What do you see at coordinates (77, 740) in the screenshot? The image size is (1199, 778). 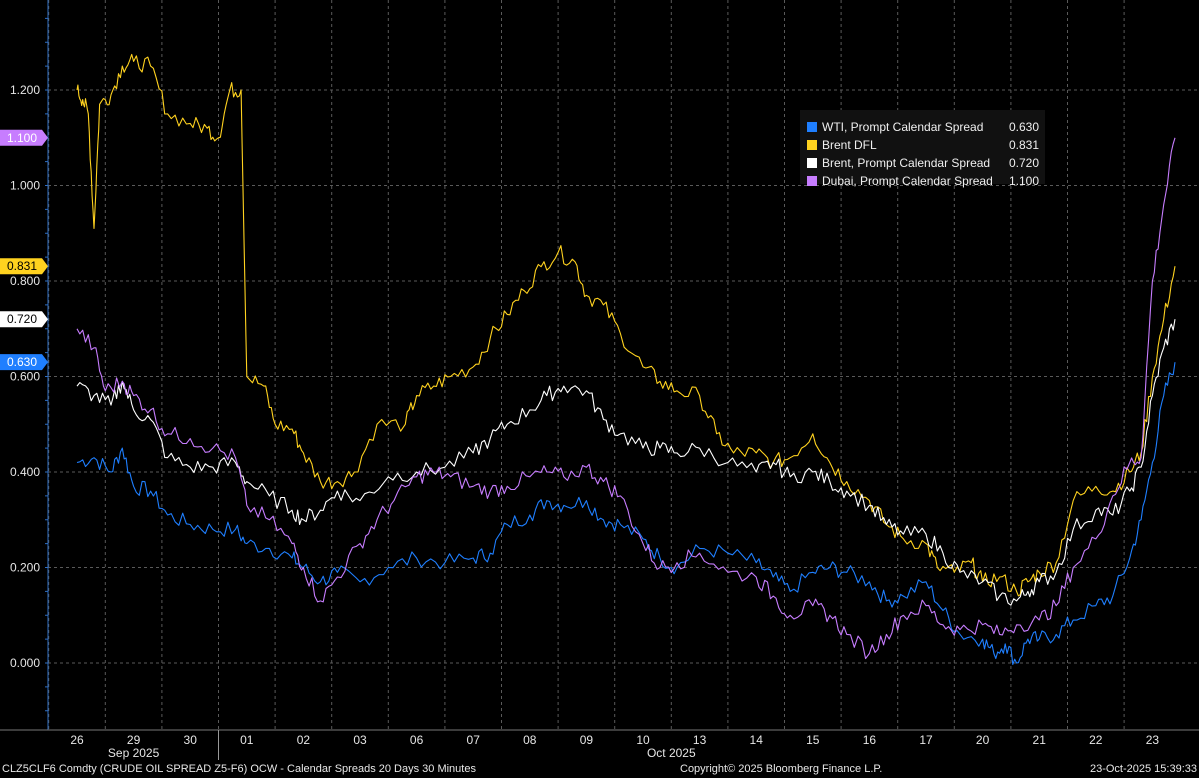 I see `x-tick-label: 26` at bounding box center [77, 740].